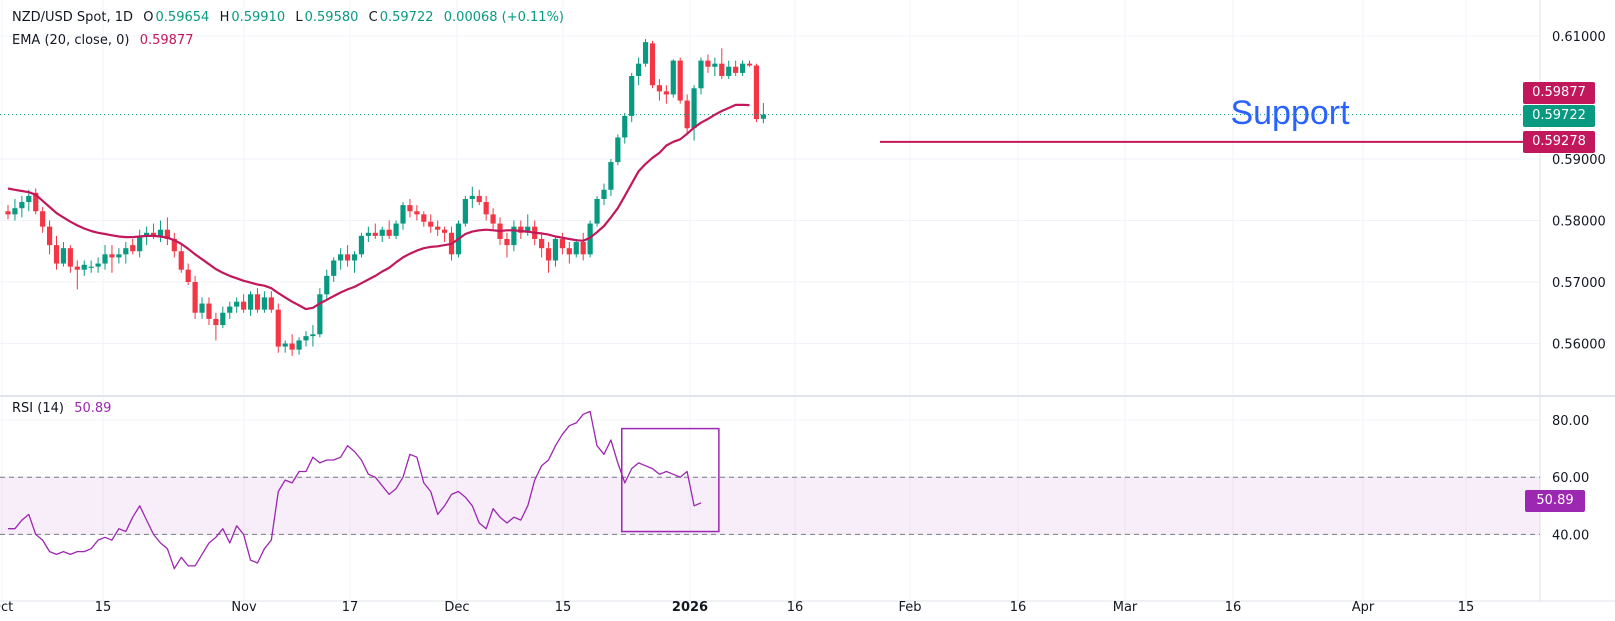  Describe the element at coordinates (258, 17) in the screenshot. I see `high-value: 0.59910` at that location.